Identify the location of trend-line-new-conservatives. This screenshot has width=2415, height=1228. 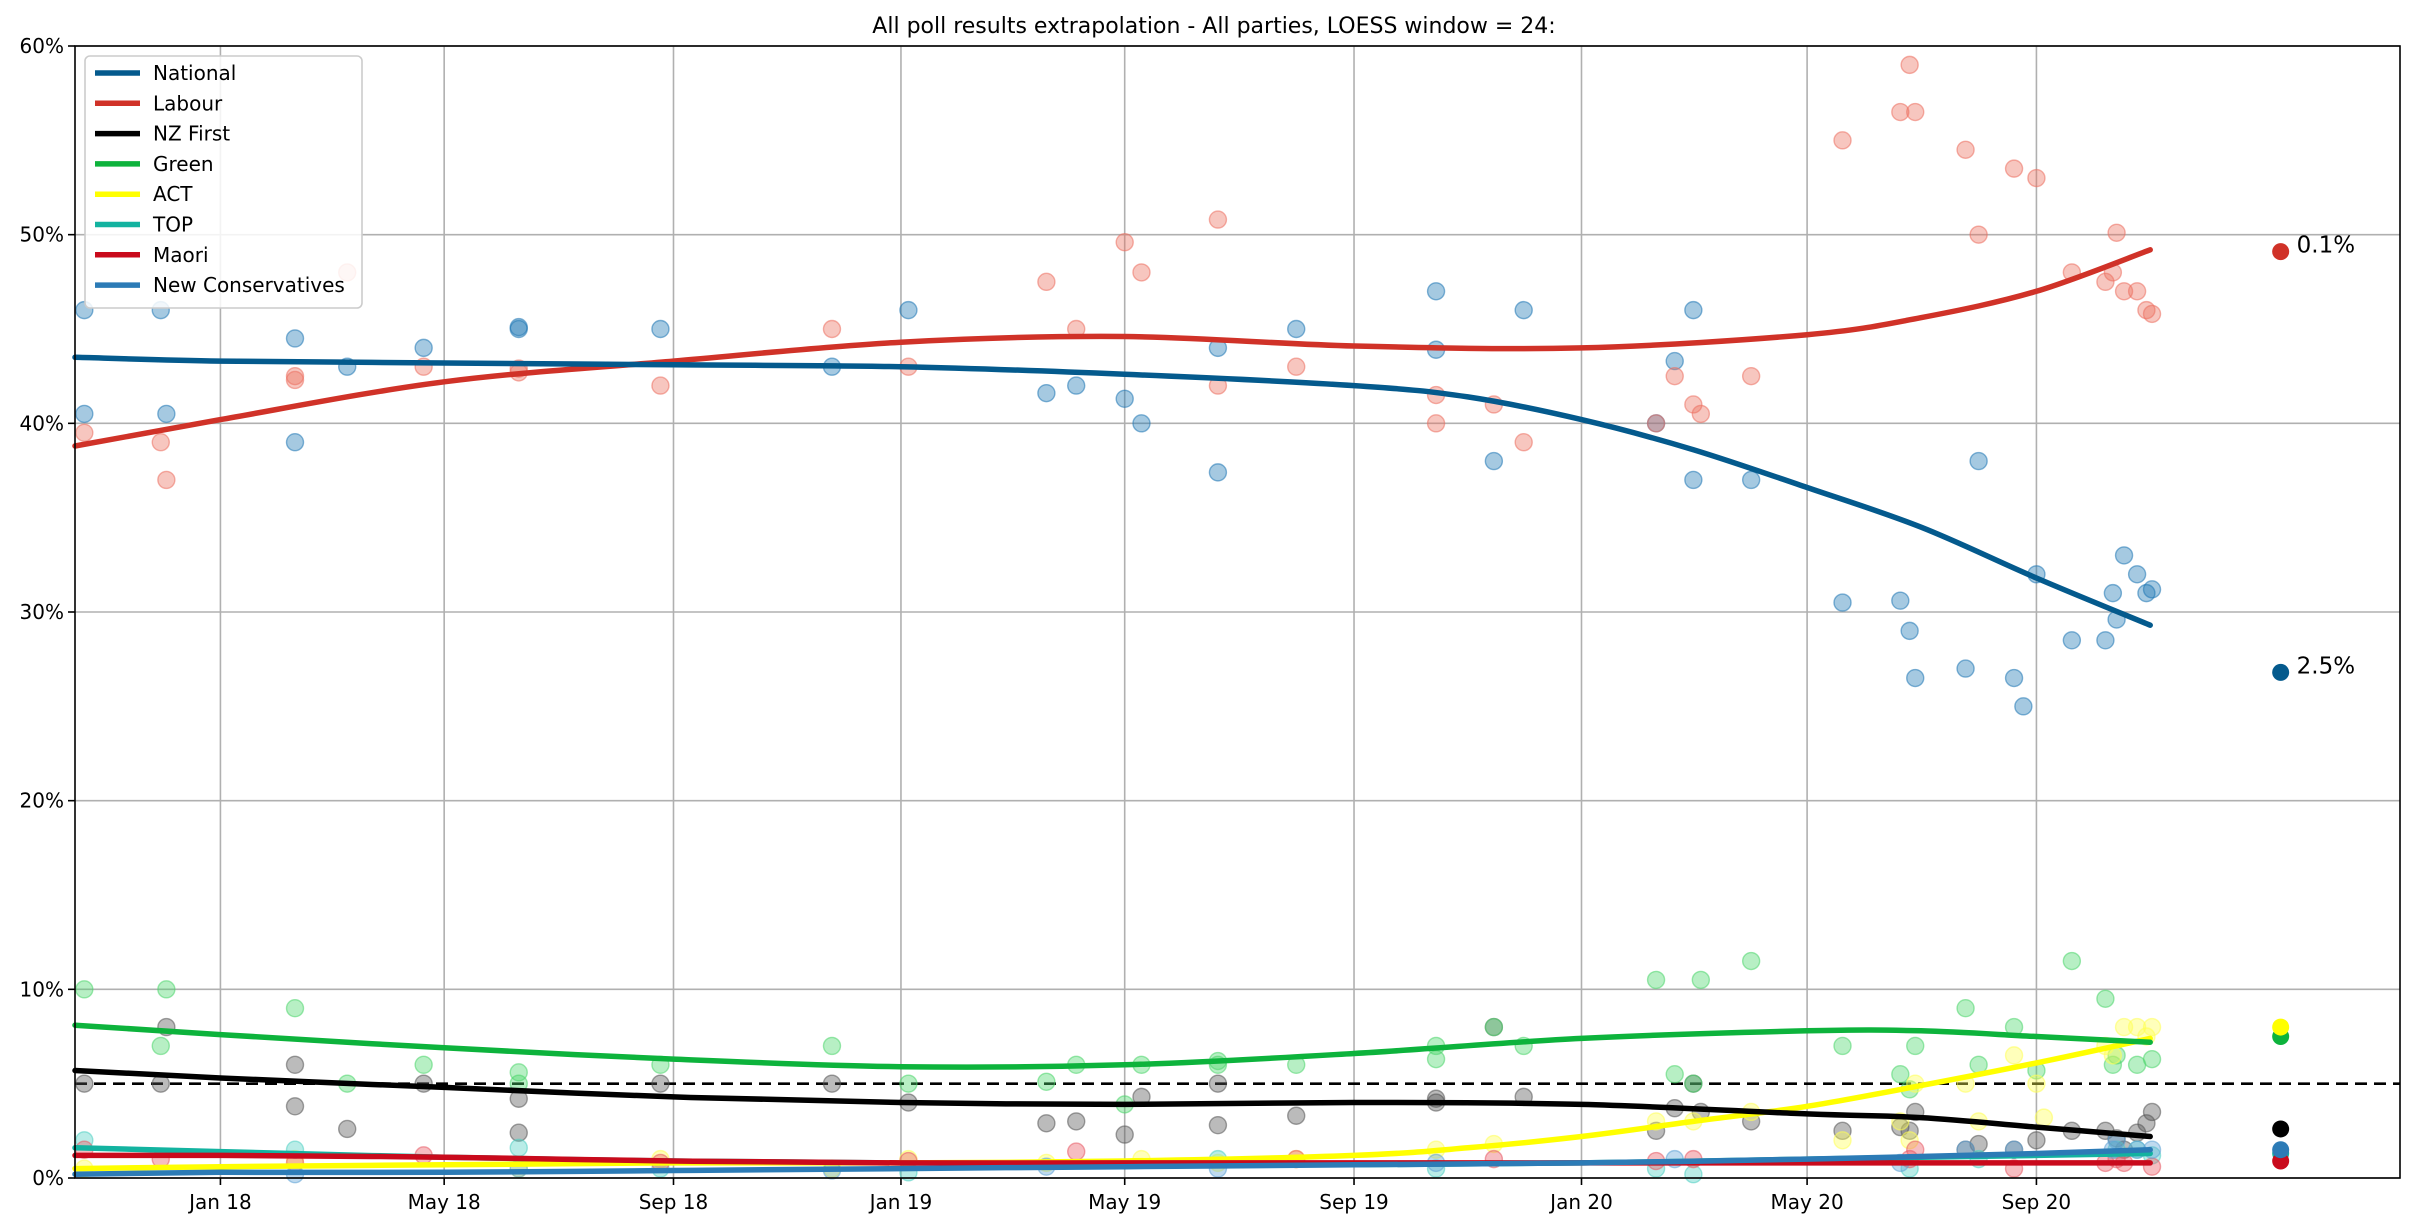
(1112, 1161).